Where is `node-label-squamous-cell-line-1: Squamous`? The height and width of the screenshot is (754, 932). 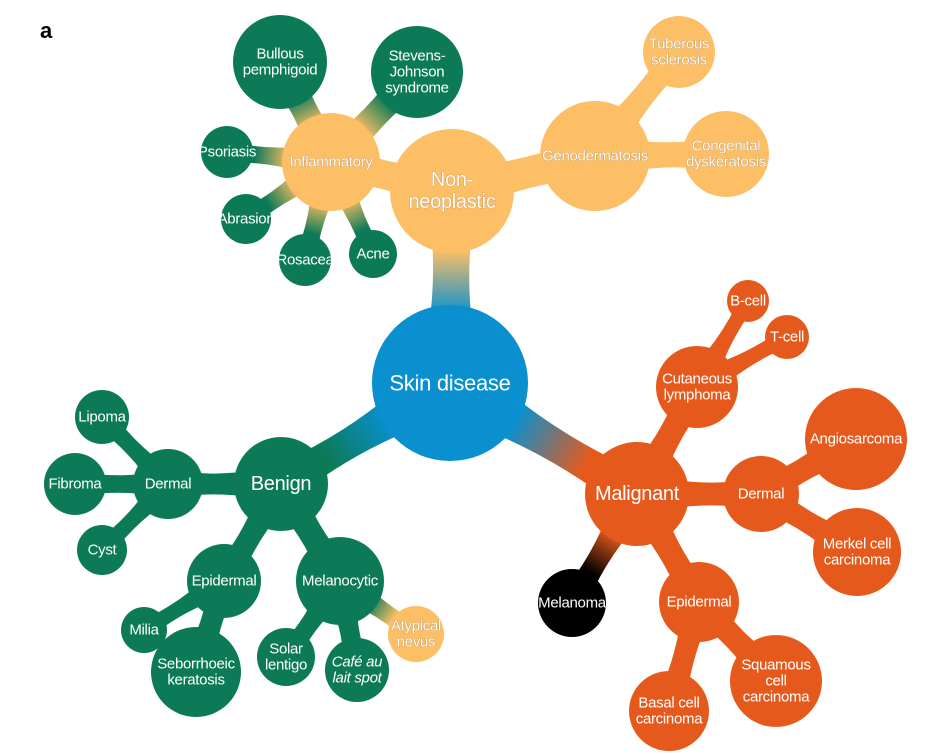
node-label-squamous-cell-line-1: Squamous is located at coordinates (775, 664).